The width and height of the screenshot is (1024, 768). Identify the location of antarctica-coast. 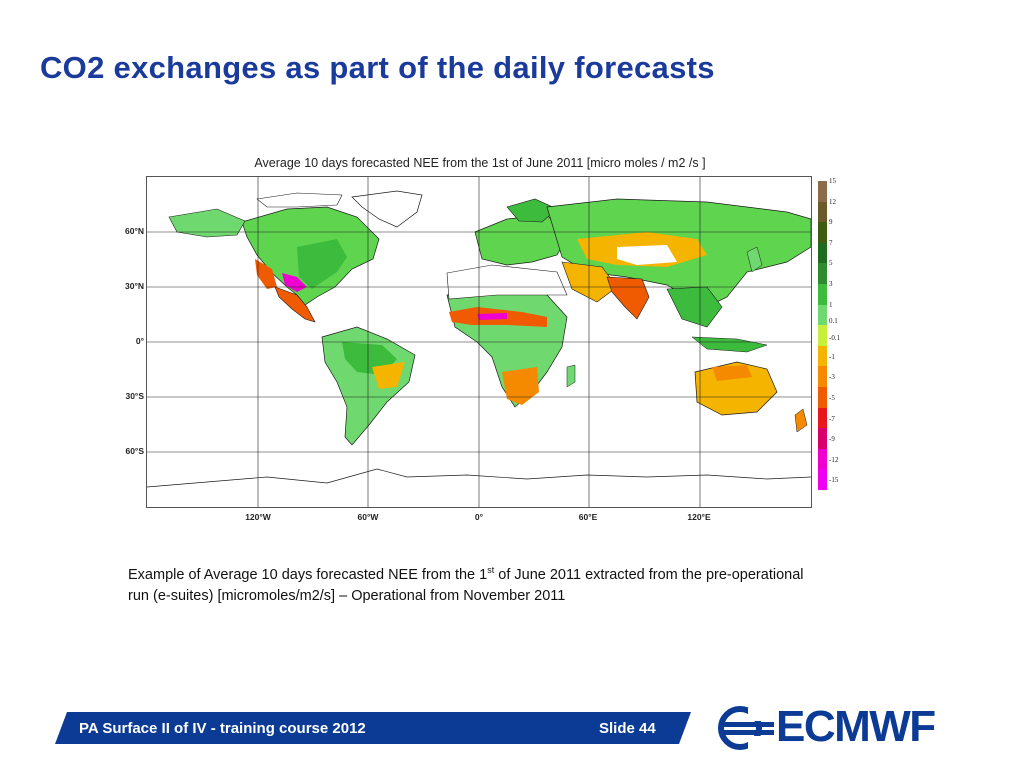
(479, 478).